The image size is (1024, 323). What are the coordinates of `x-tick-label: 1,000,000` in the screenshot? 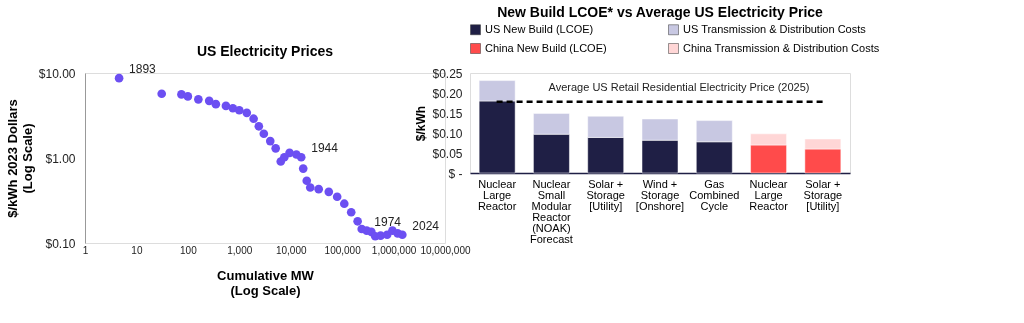 It's located at (394, 250).